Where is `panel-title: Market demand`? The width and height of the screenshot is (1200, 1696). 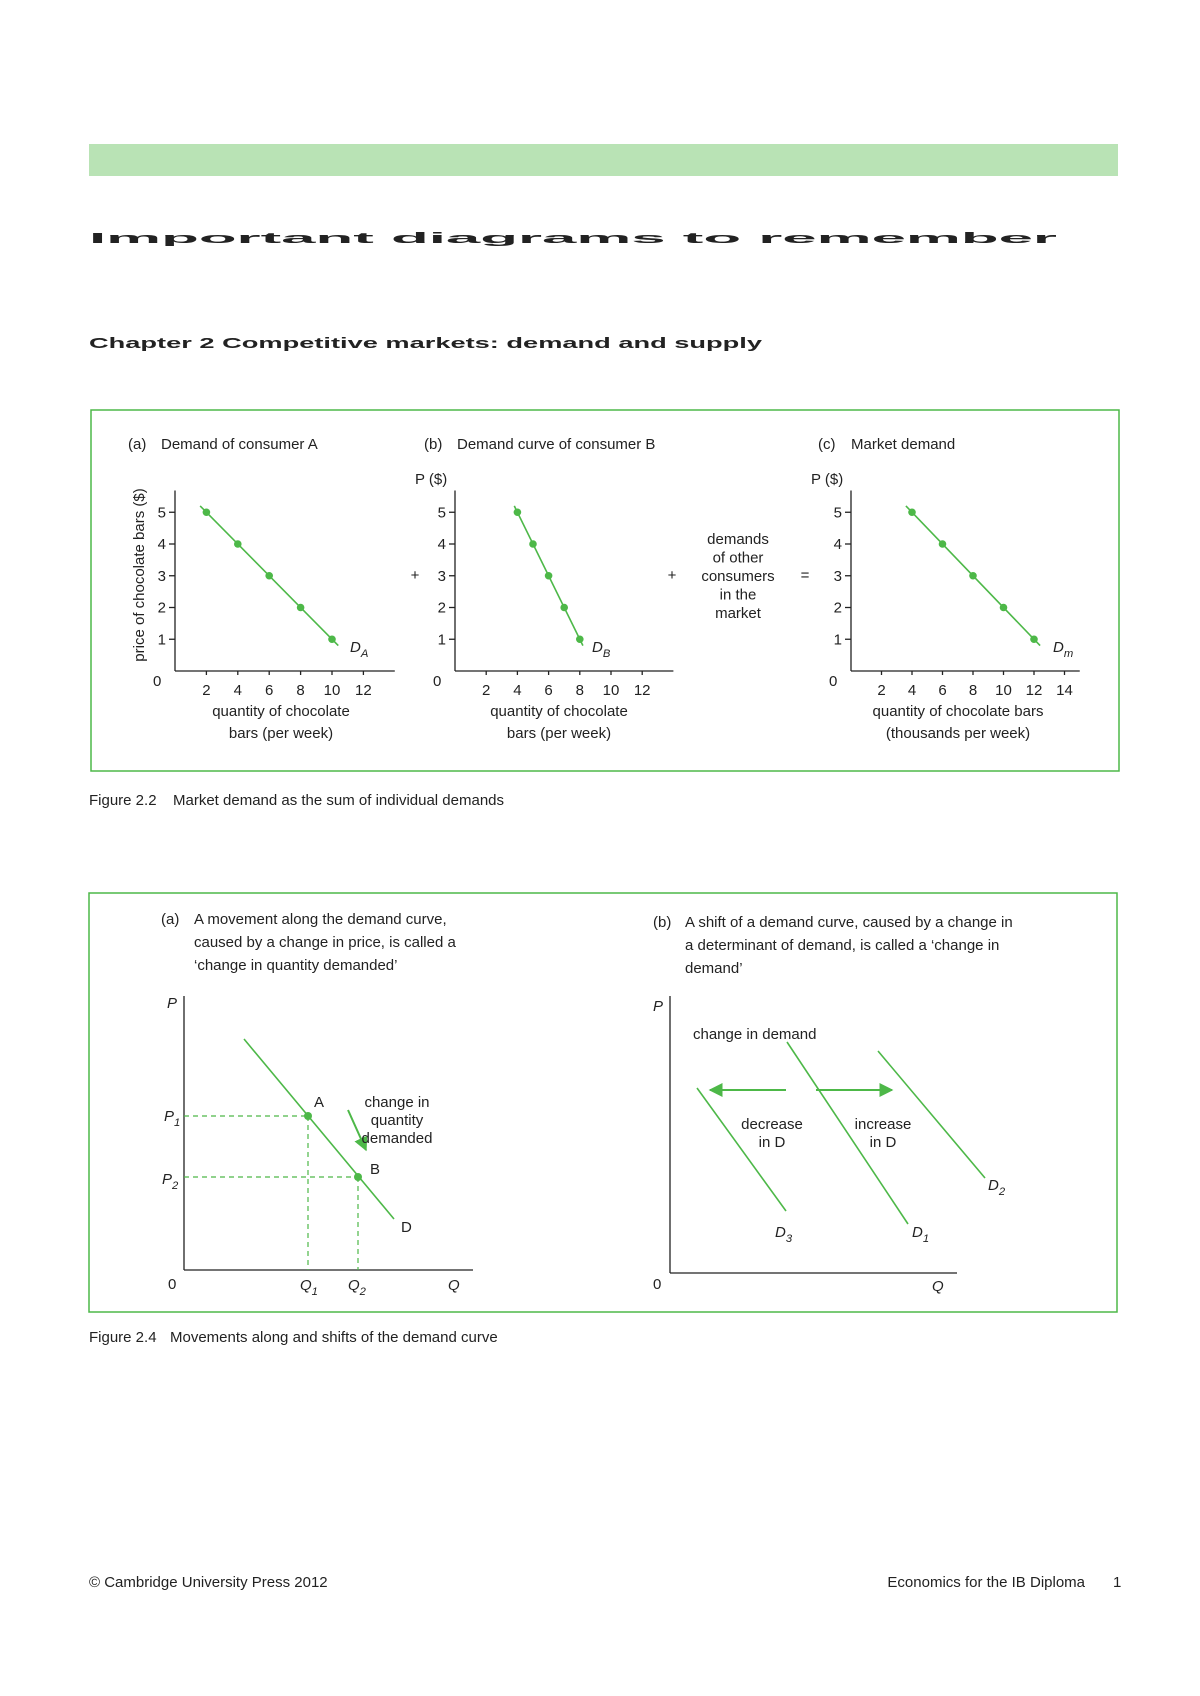 panel-title: Market demand is located at coordinates (903, 444).